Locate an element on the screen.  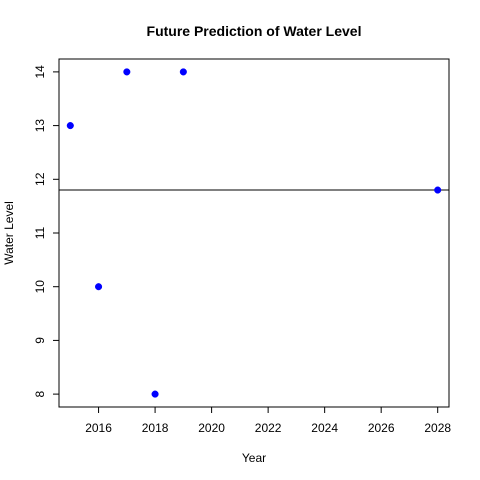
y-tick-label: 10 is located at coordinates (40, 287).